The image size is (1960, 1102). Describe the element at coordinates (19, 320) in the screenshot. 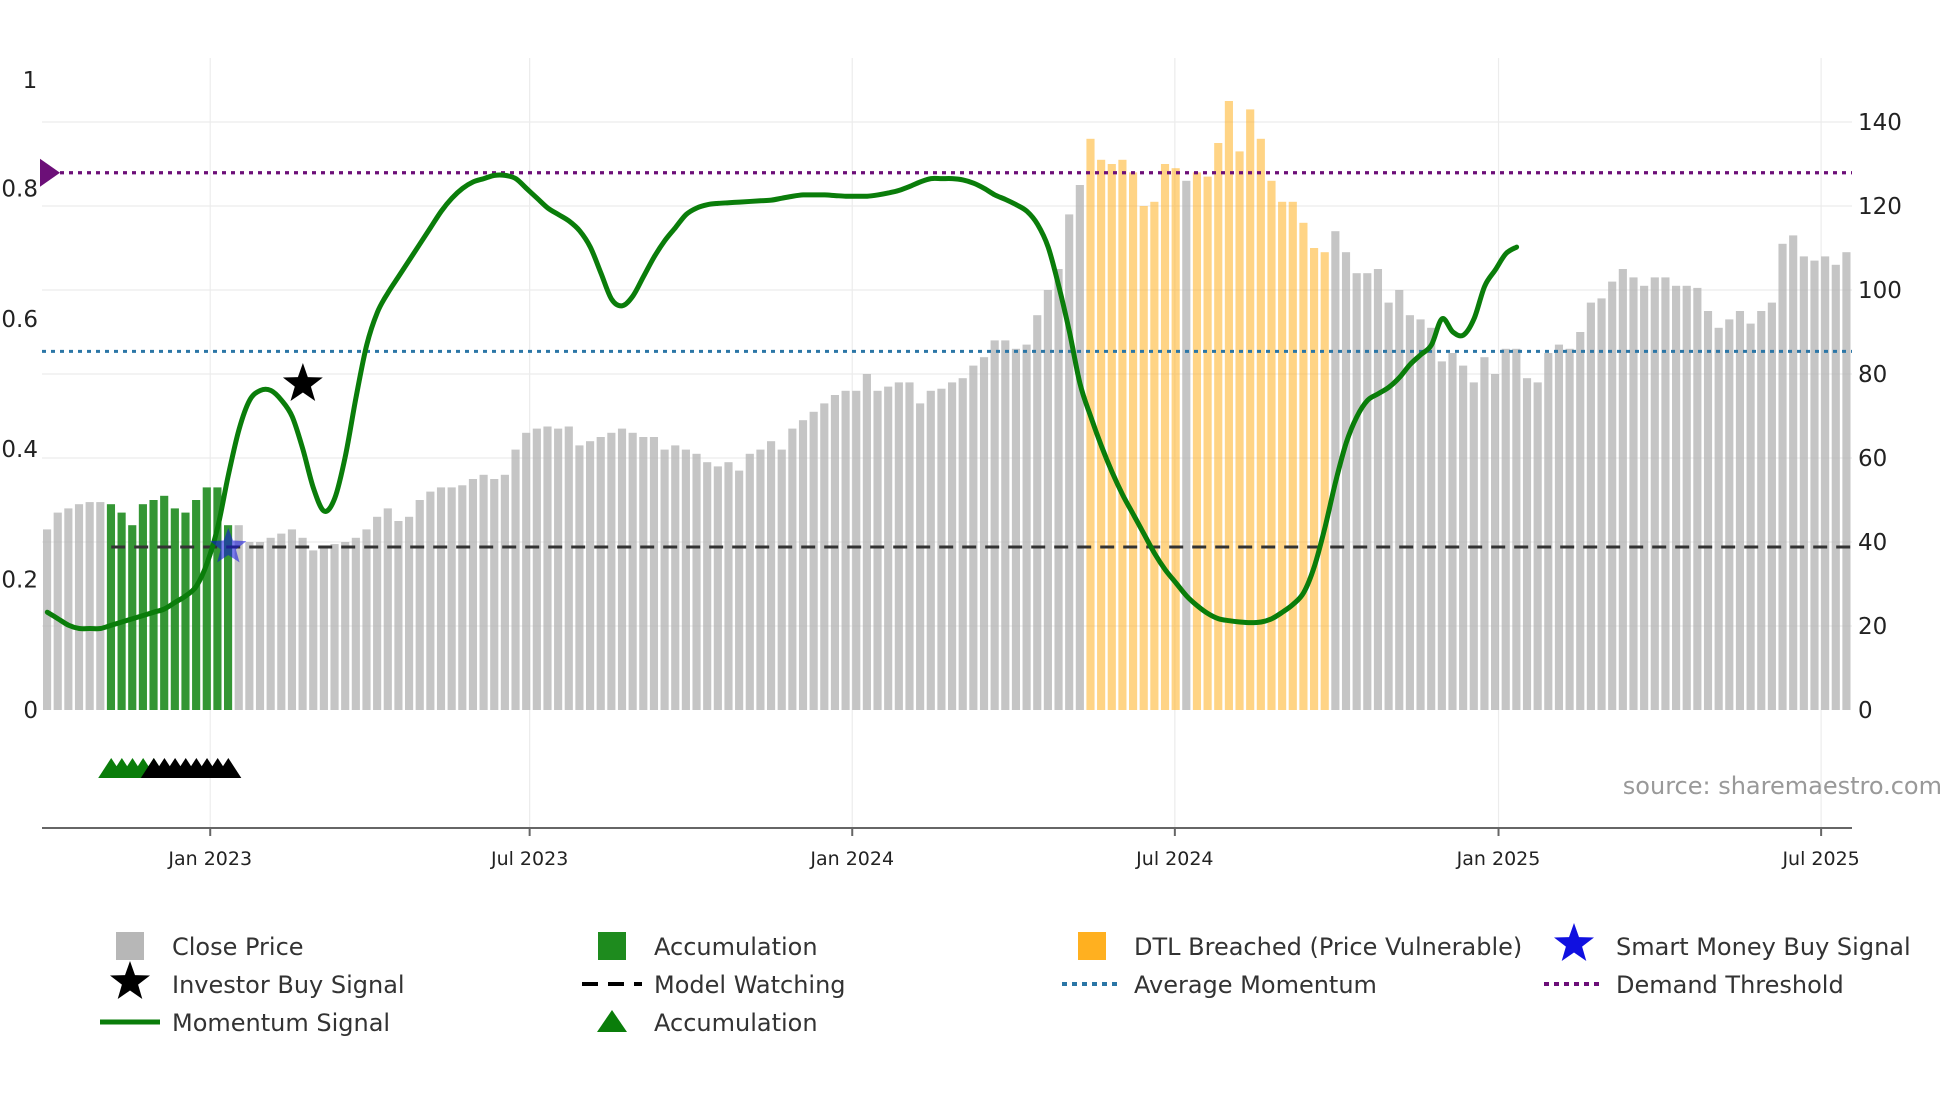

I see `left-tick-label: 0.6` at that location.